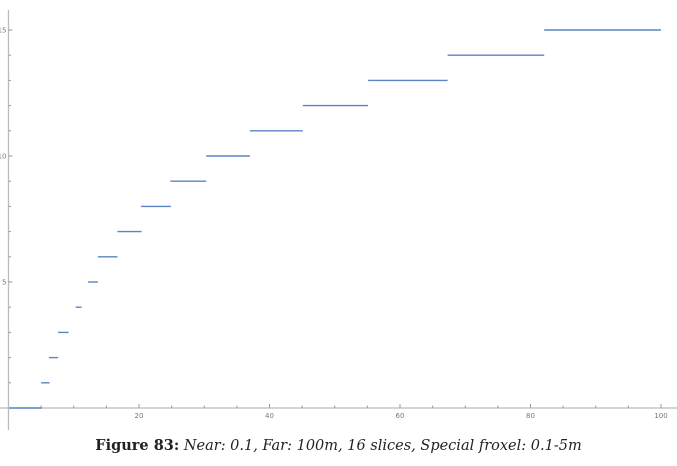 Image resolution: width=677 pixels, height=466 pixels. Describe the element at coordinates (137, 445) in the screenshot. I see `caption-label: Figure 83:` at that location.